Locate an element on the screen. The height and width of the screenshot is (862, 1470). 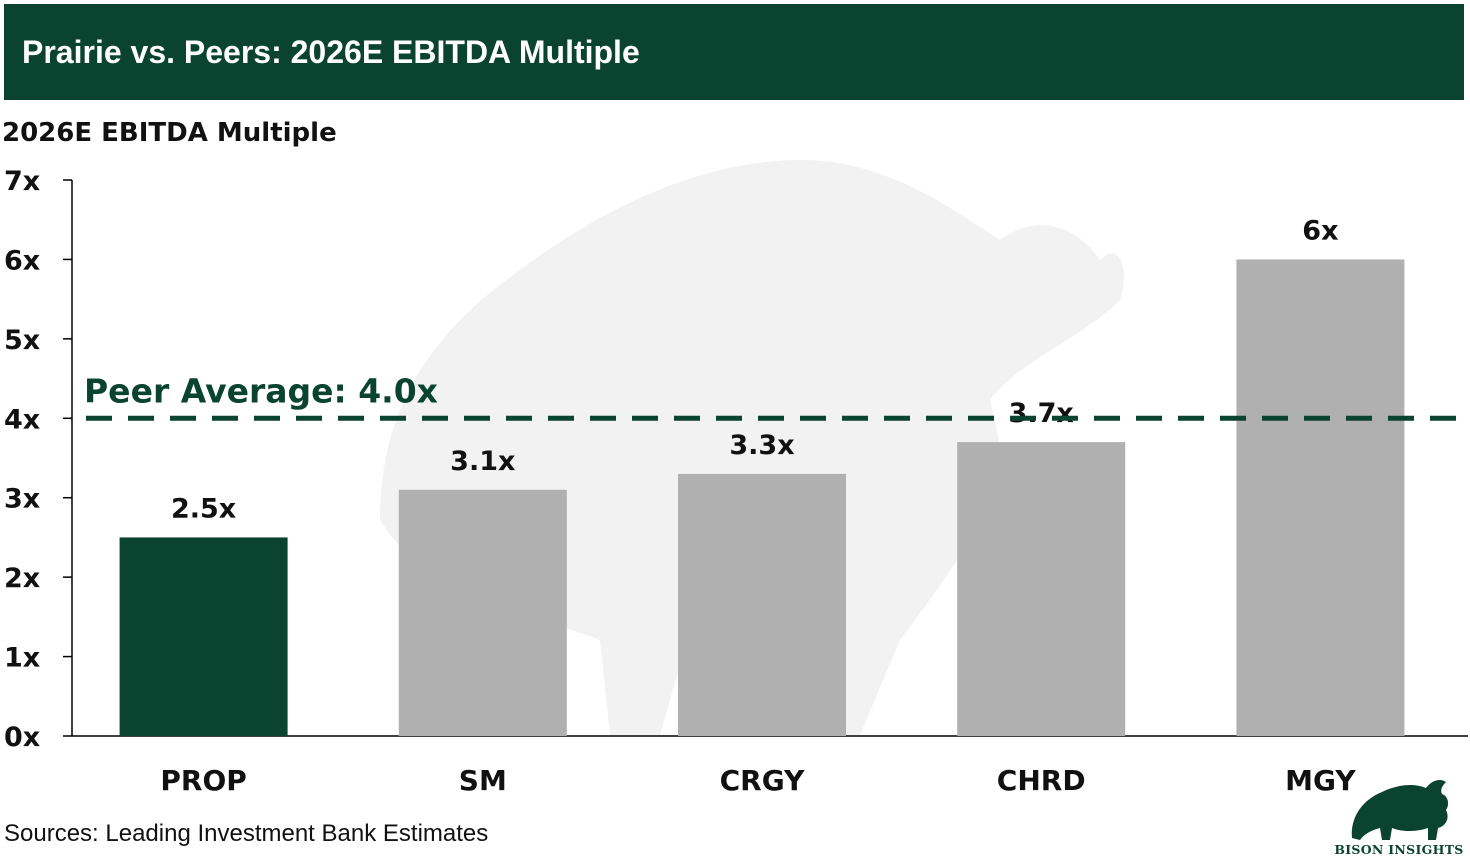
bar-prop is located at coordinates (203, 636).